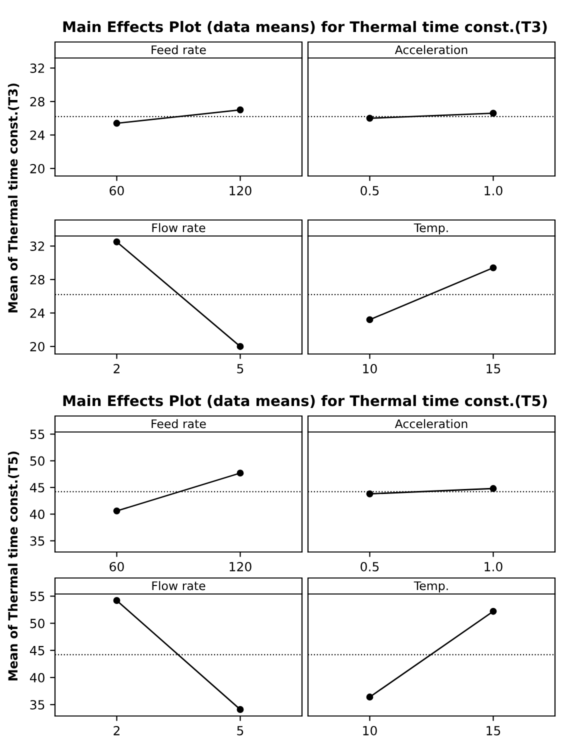 The width and height of the screenshot is (561, 738). I want to click on y-axis-title: Mean of Thermal time const.(T5), so click(14, 566).